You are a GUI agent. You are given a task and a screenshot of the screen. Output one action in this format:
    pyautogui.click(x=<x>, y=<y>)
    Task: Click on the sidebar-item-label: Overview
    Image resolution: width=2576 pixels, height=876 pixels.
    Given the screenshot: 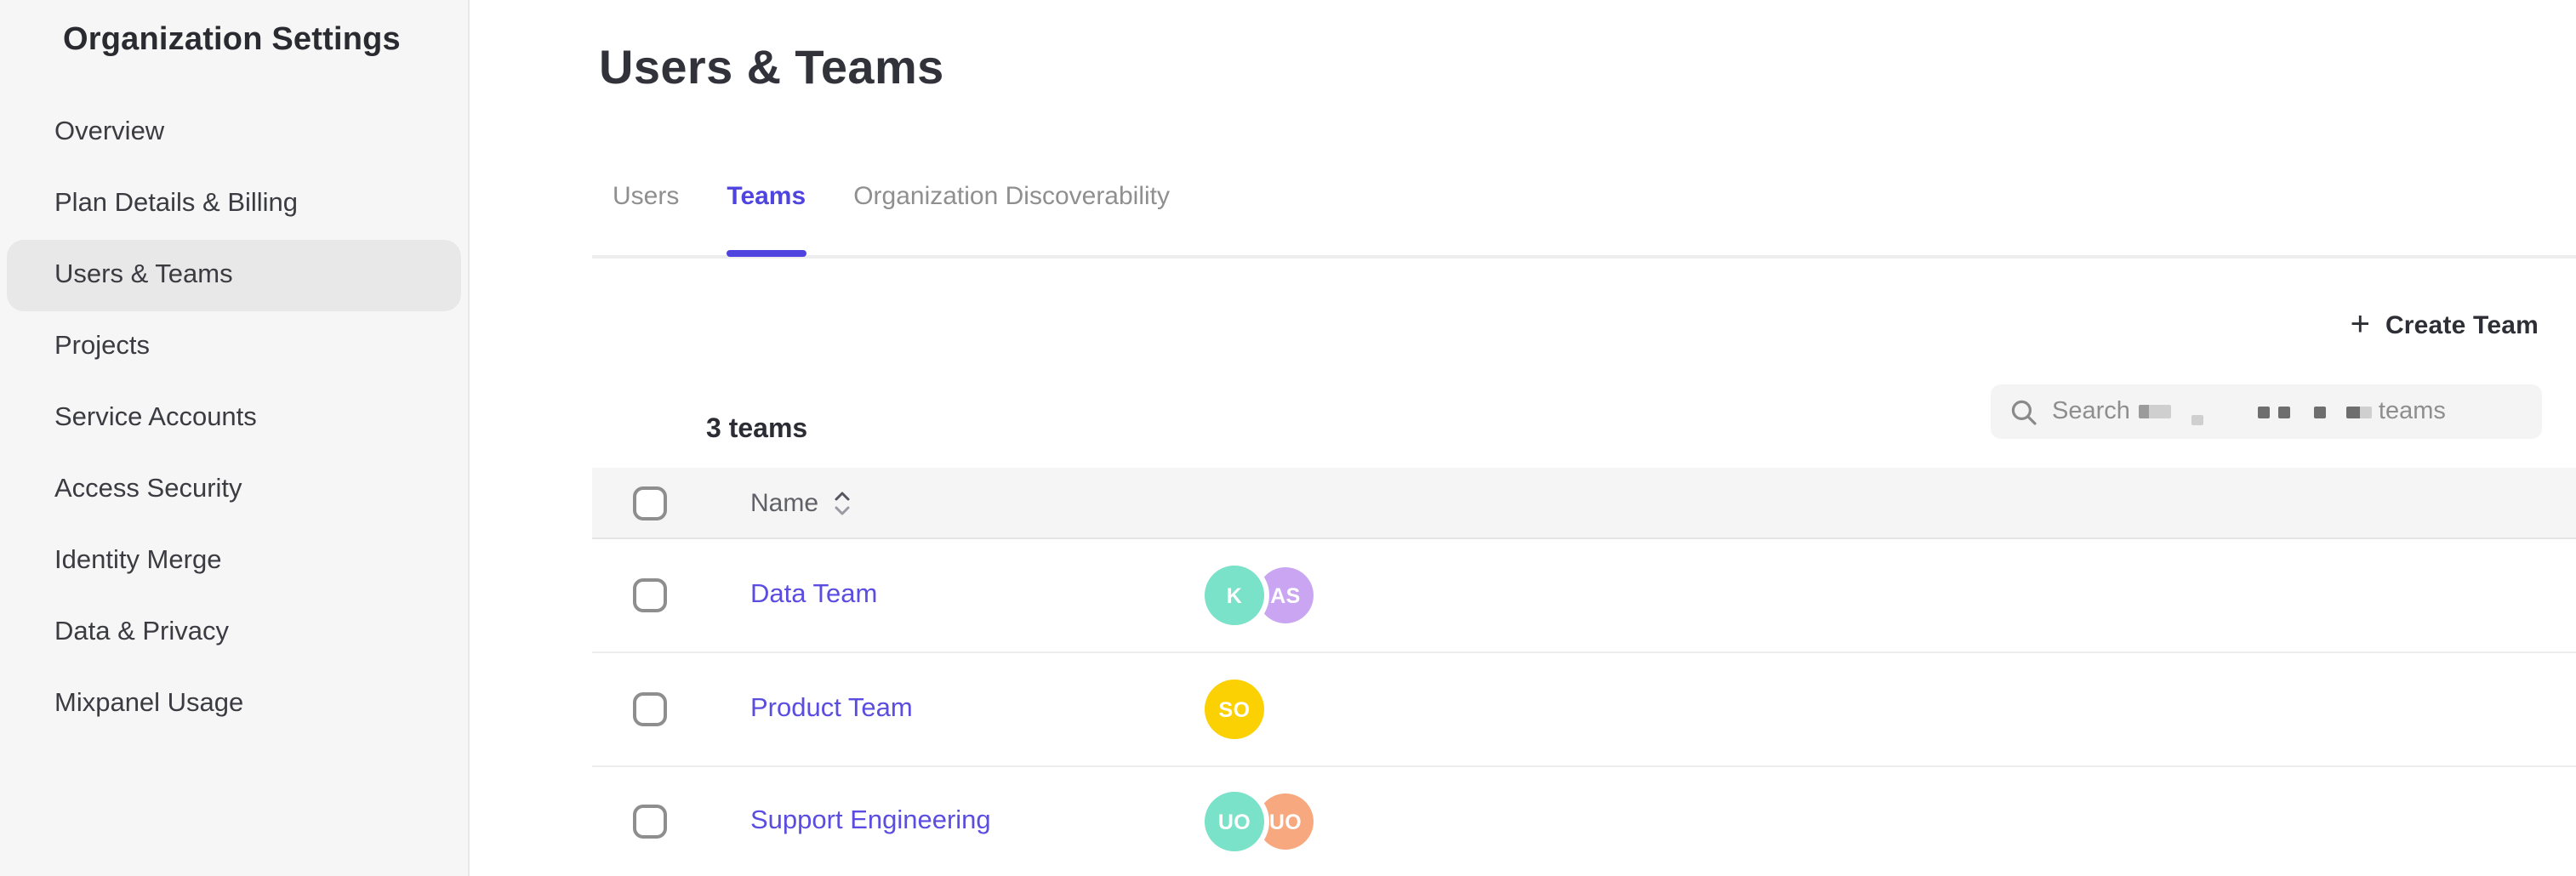 What is the action you would take?
    pyautogui.click(x=110, y=131)
    